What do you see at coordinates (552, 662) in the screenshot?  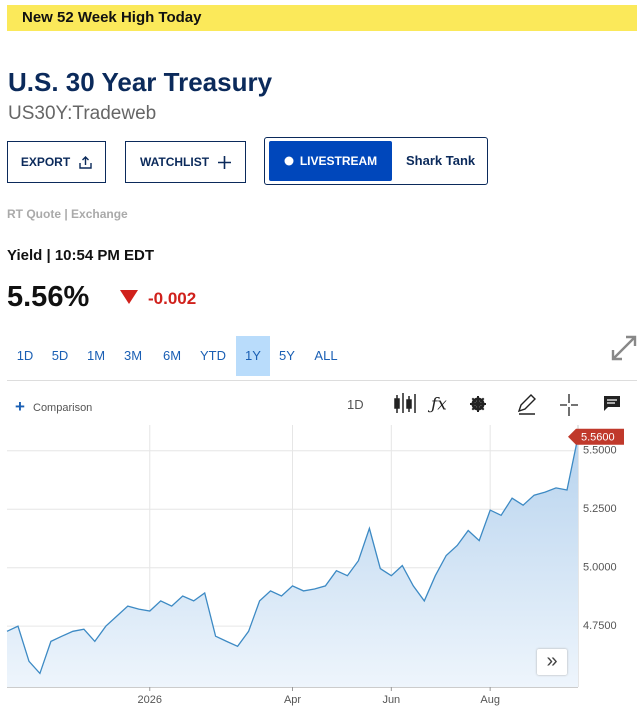 I see `scroll-button: »` at bounding box center [552, 662].